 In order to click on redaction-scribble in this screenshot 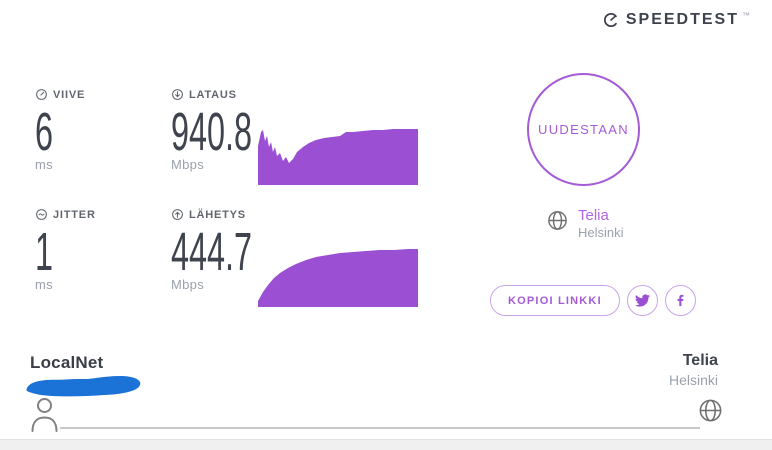, I will do `click(83, 386)`.